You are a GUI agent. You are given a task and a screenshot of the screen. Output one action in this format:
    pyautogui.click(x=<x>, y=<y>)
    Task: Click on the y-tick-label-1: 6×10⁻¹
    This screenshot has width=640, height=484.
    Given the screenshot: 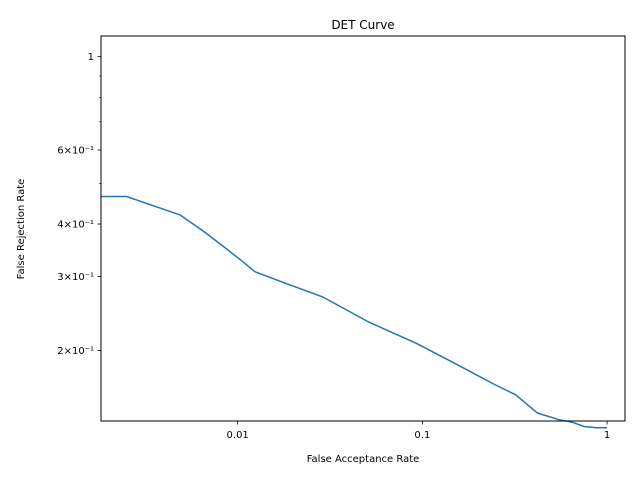 What is the action you would take?
    pyautogui.click(x=75, y=150)
    